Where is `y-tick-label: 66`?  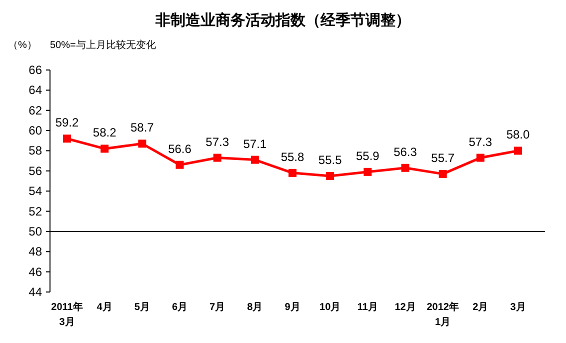 y-tick-label: 66 is located at coordinates (35, 70).